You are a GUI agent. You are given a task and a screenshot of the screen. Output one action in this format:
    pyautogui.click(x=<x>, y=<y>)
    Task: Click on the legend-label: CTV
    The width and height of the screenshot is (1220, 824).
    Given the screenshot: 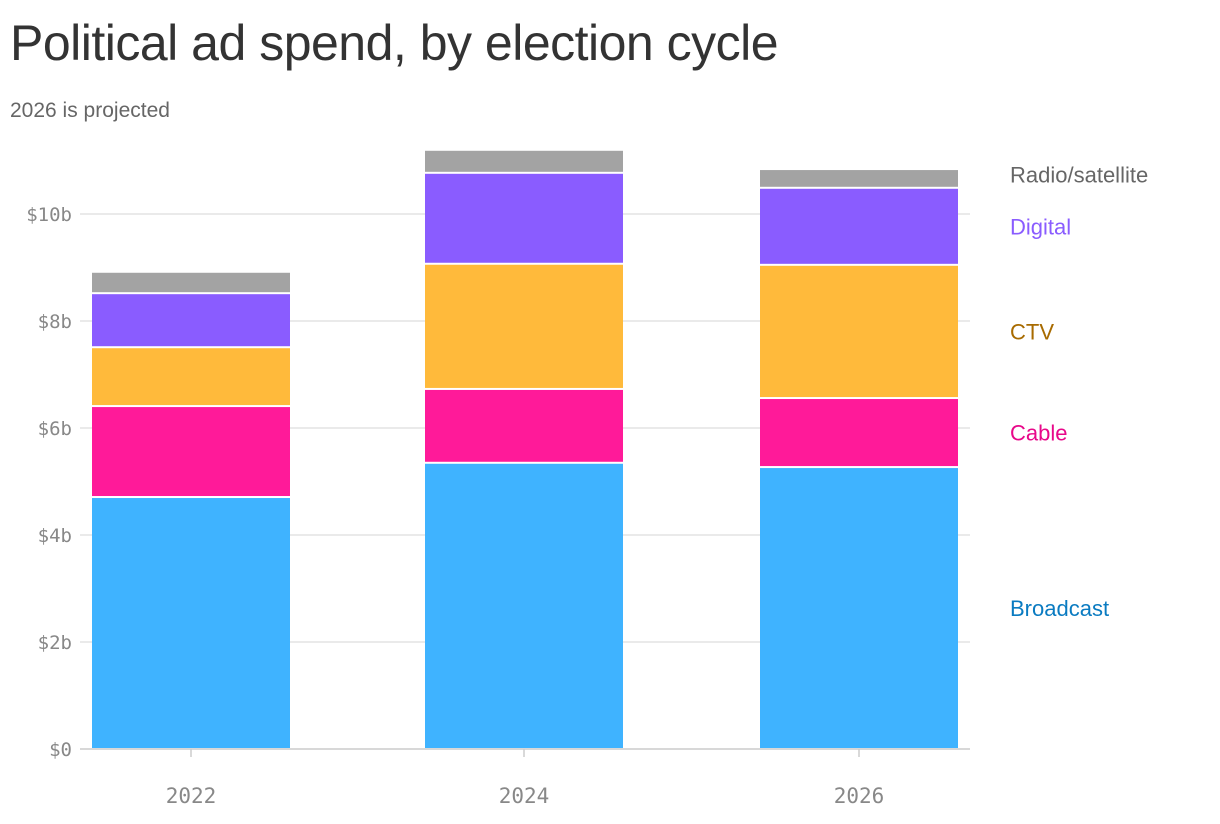 What is the action you would take?
    pyautogui.click(x=1032, y=331)
    